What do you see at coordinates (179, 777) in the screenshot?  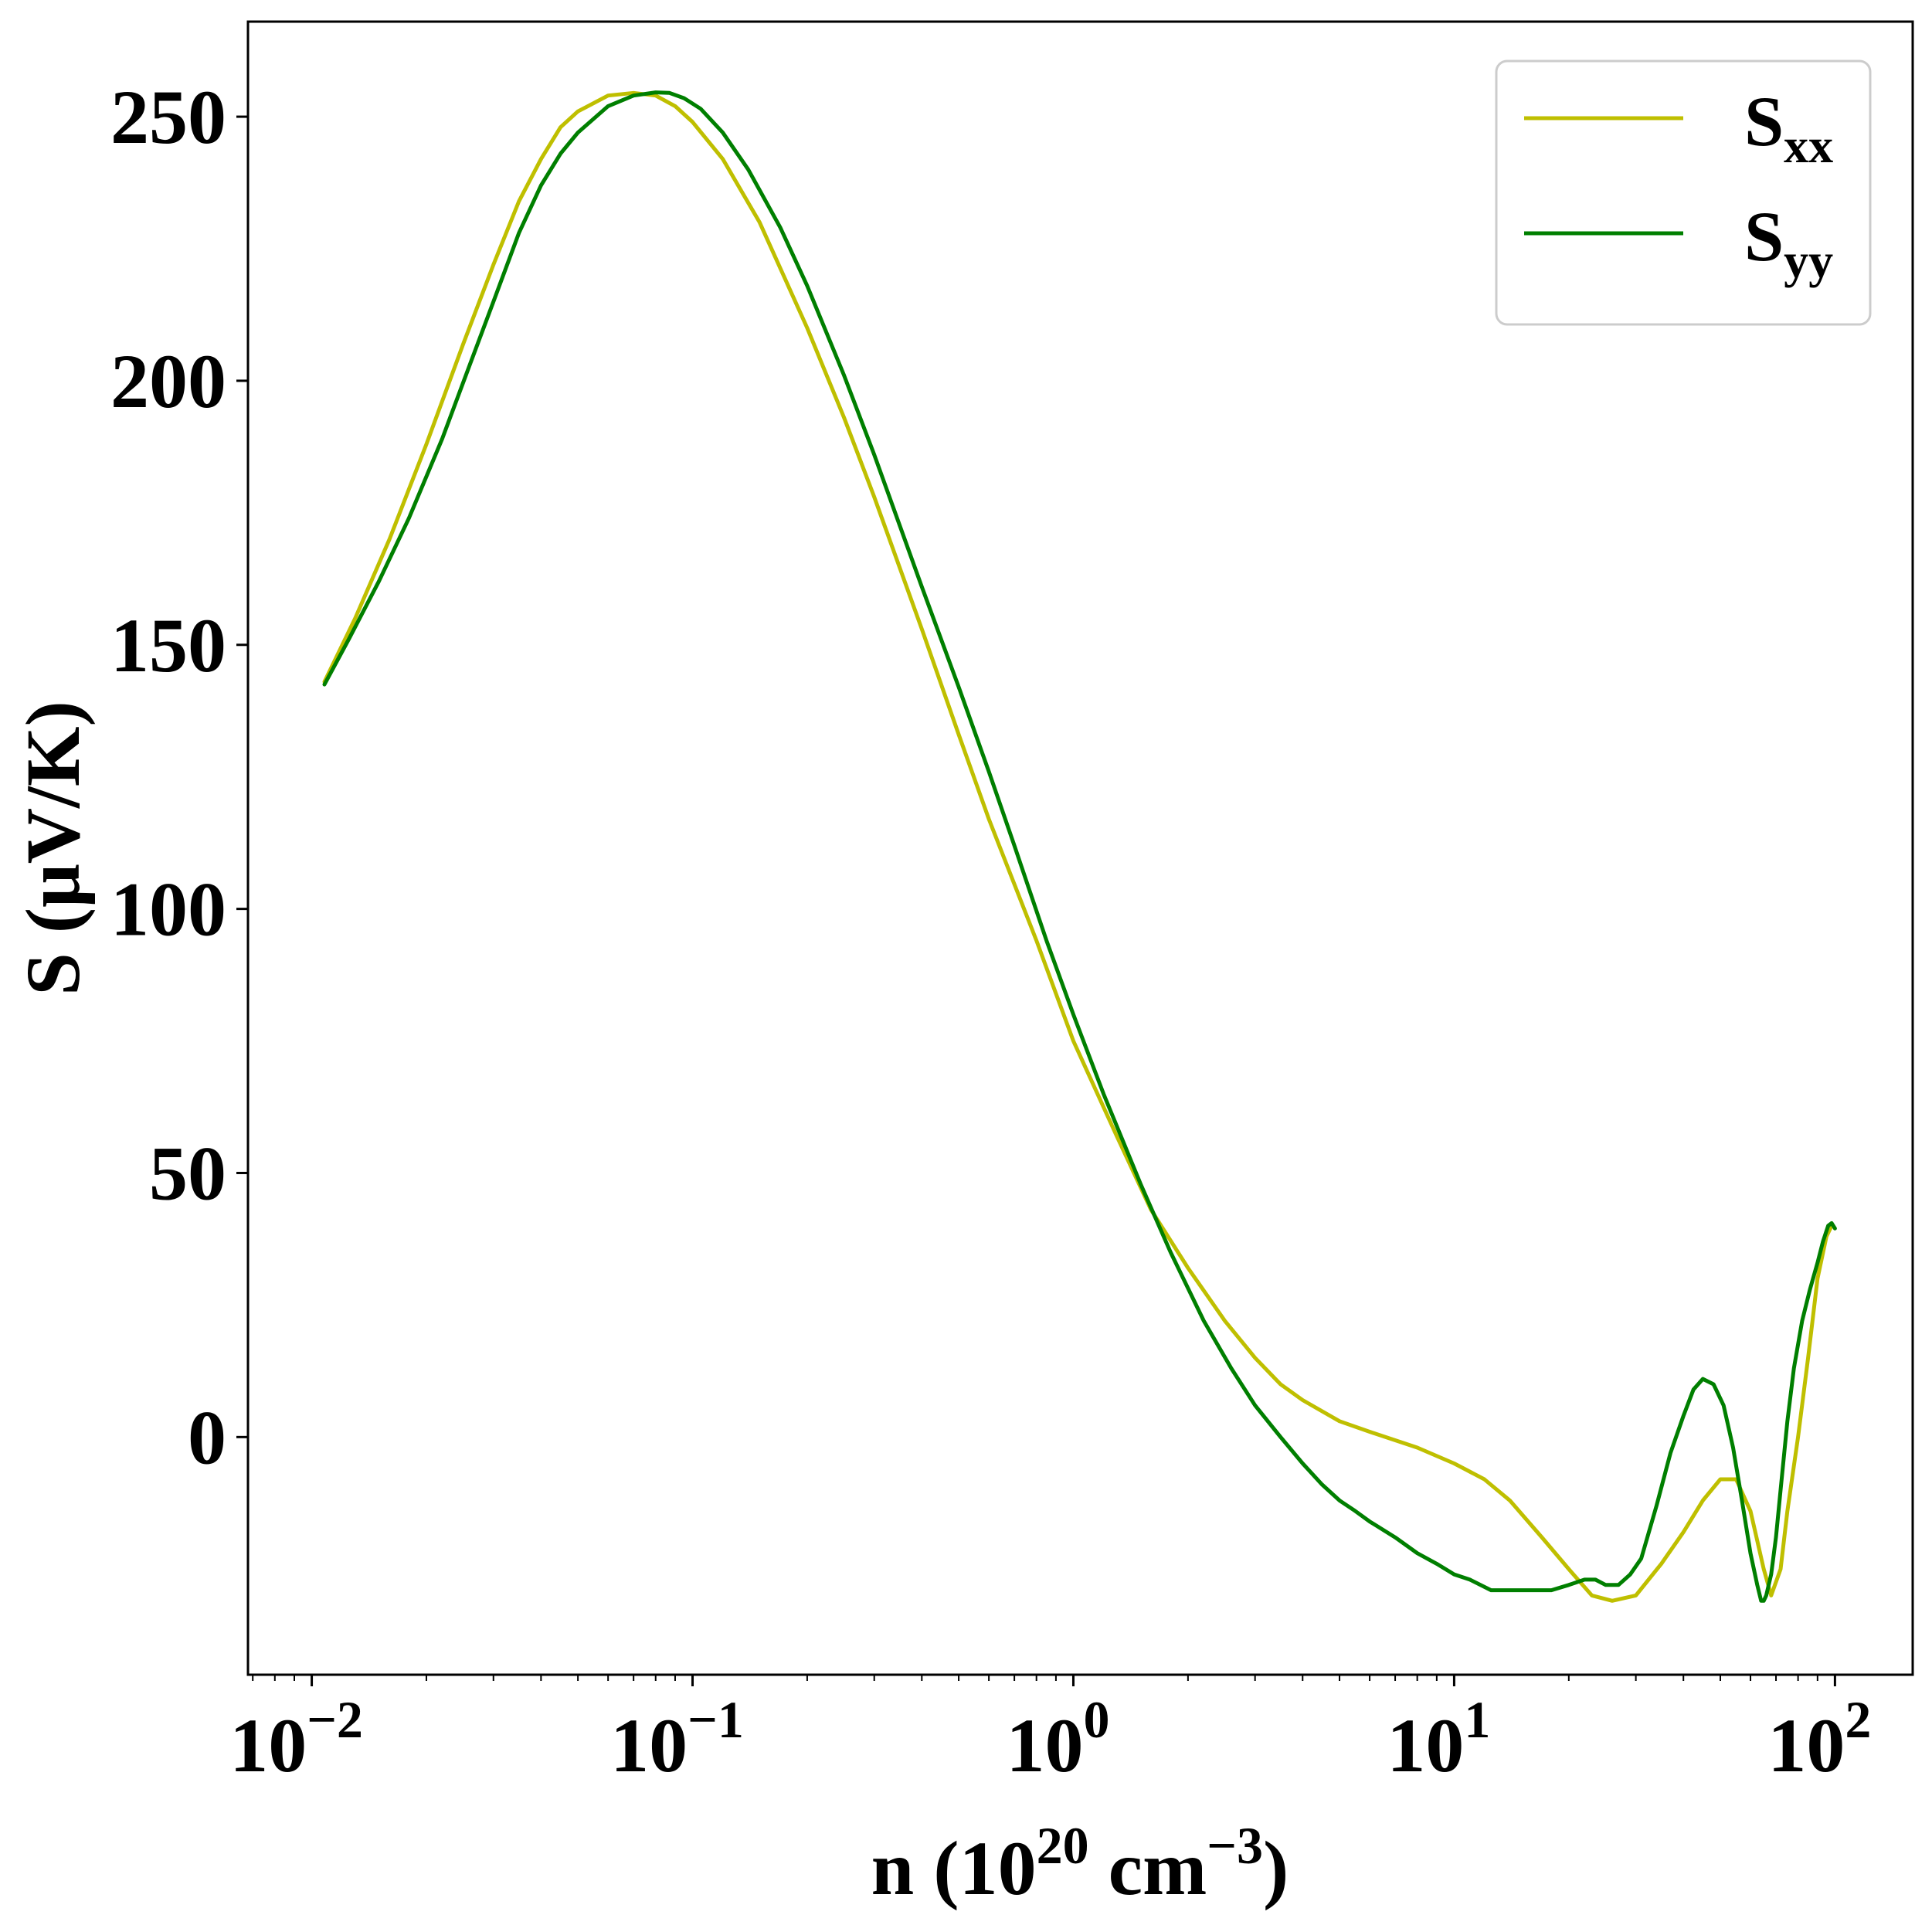 I see `y-axis-ticks: 0 50 100 150 200 250` at bounding box center [179, 777].